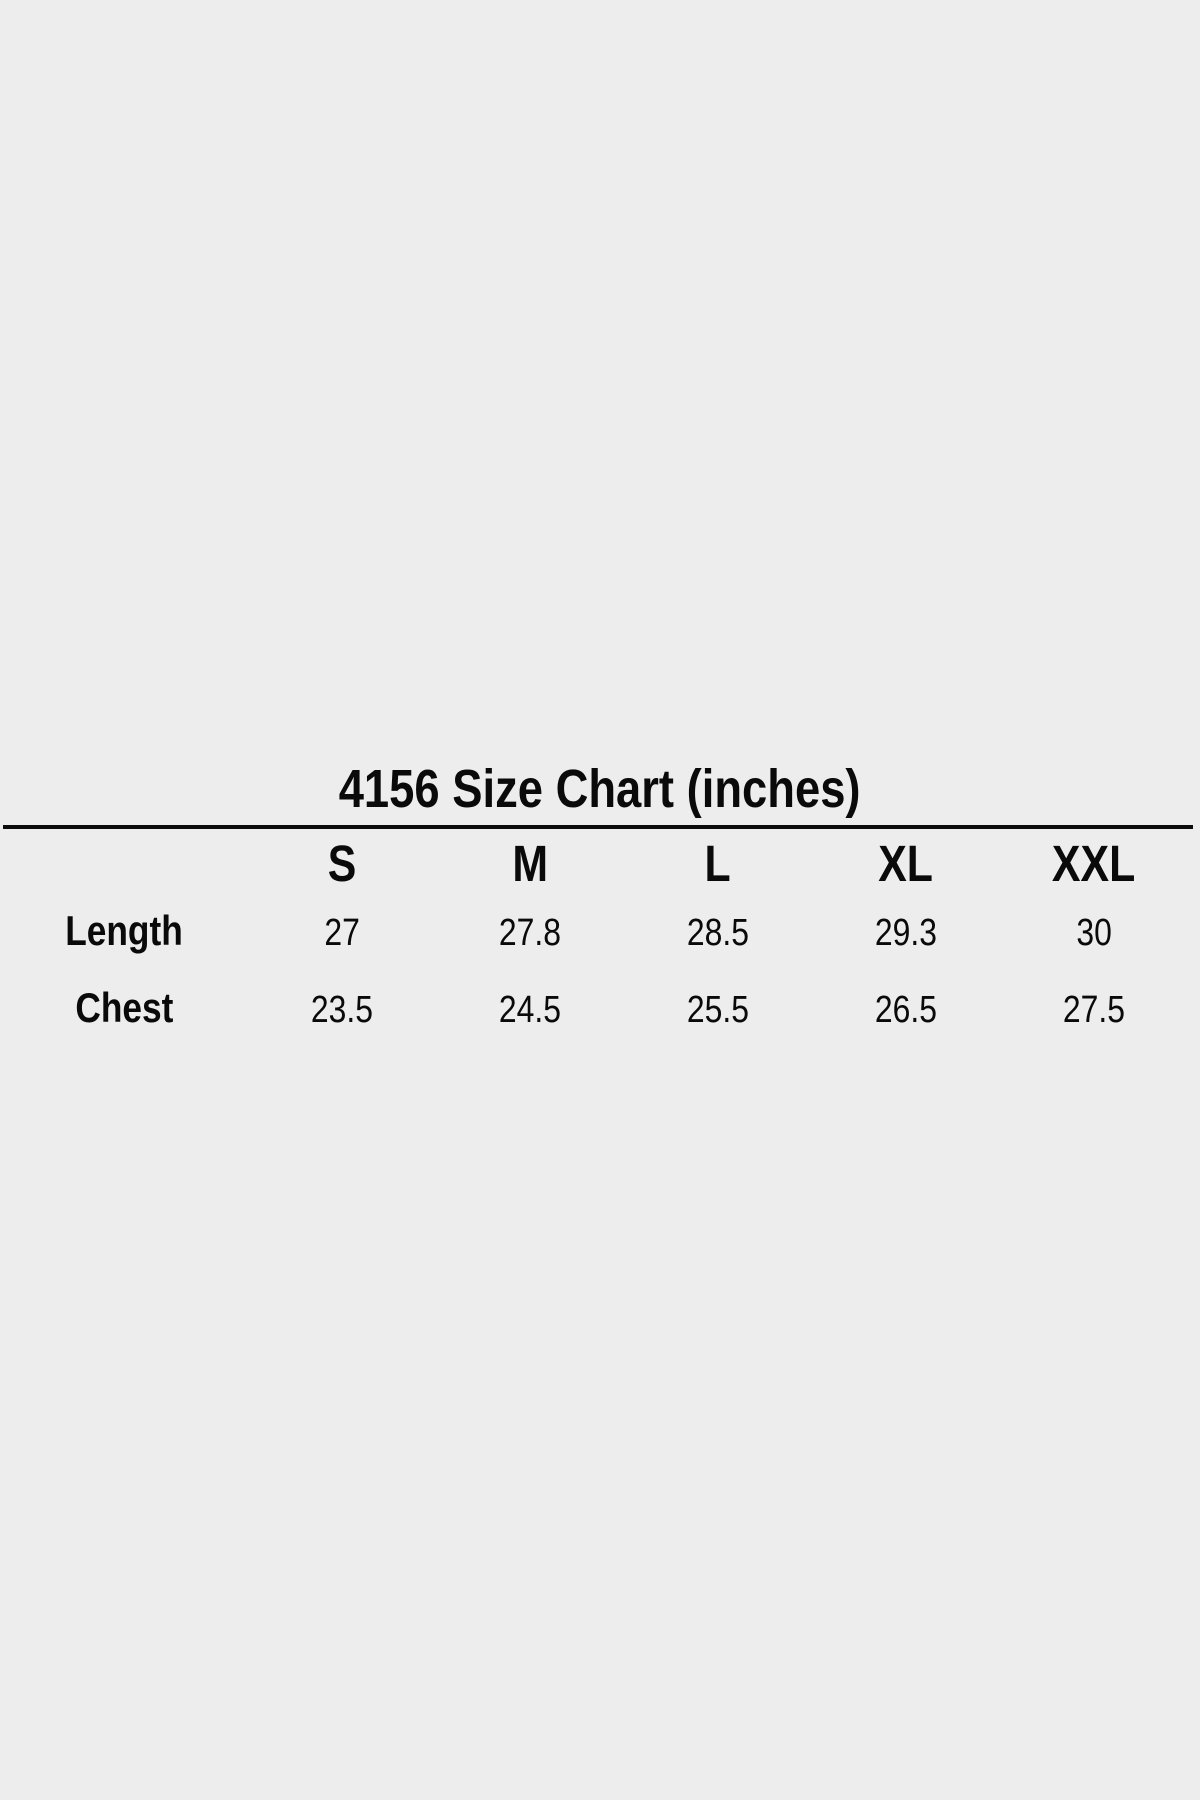  I want to click on title-divider-line, so click(598, 827).